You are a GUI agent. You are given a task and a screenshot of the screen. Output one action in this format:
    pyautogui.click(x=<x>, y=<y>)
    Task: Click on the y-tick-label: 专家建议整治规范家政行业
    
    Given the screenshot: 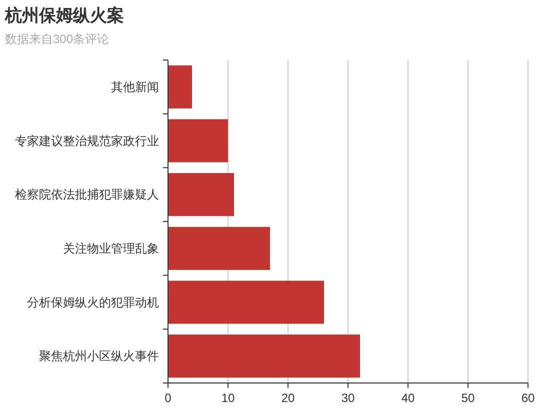 What is the action you would take?
    pyautogui.click(x=87, y=141)
    